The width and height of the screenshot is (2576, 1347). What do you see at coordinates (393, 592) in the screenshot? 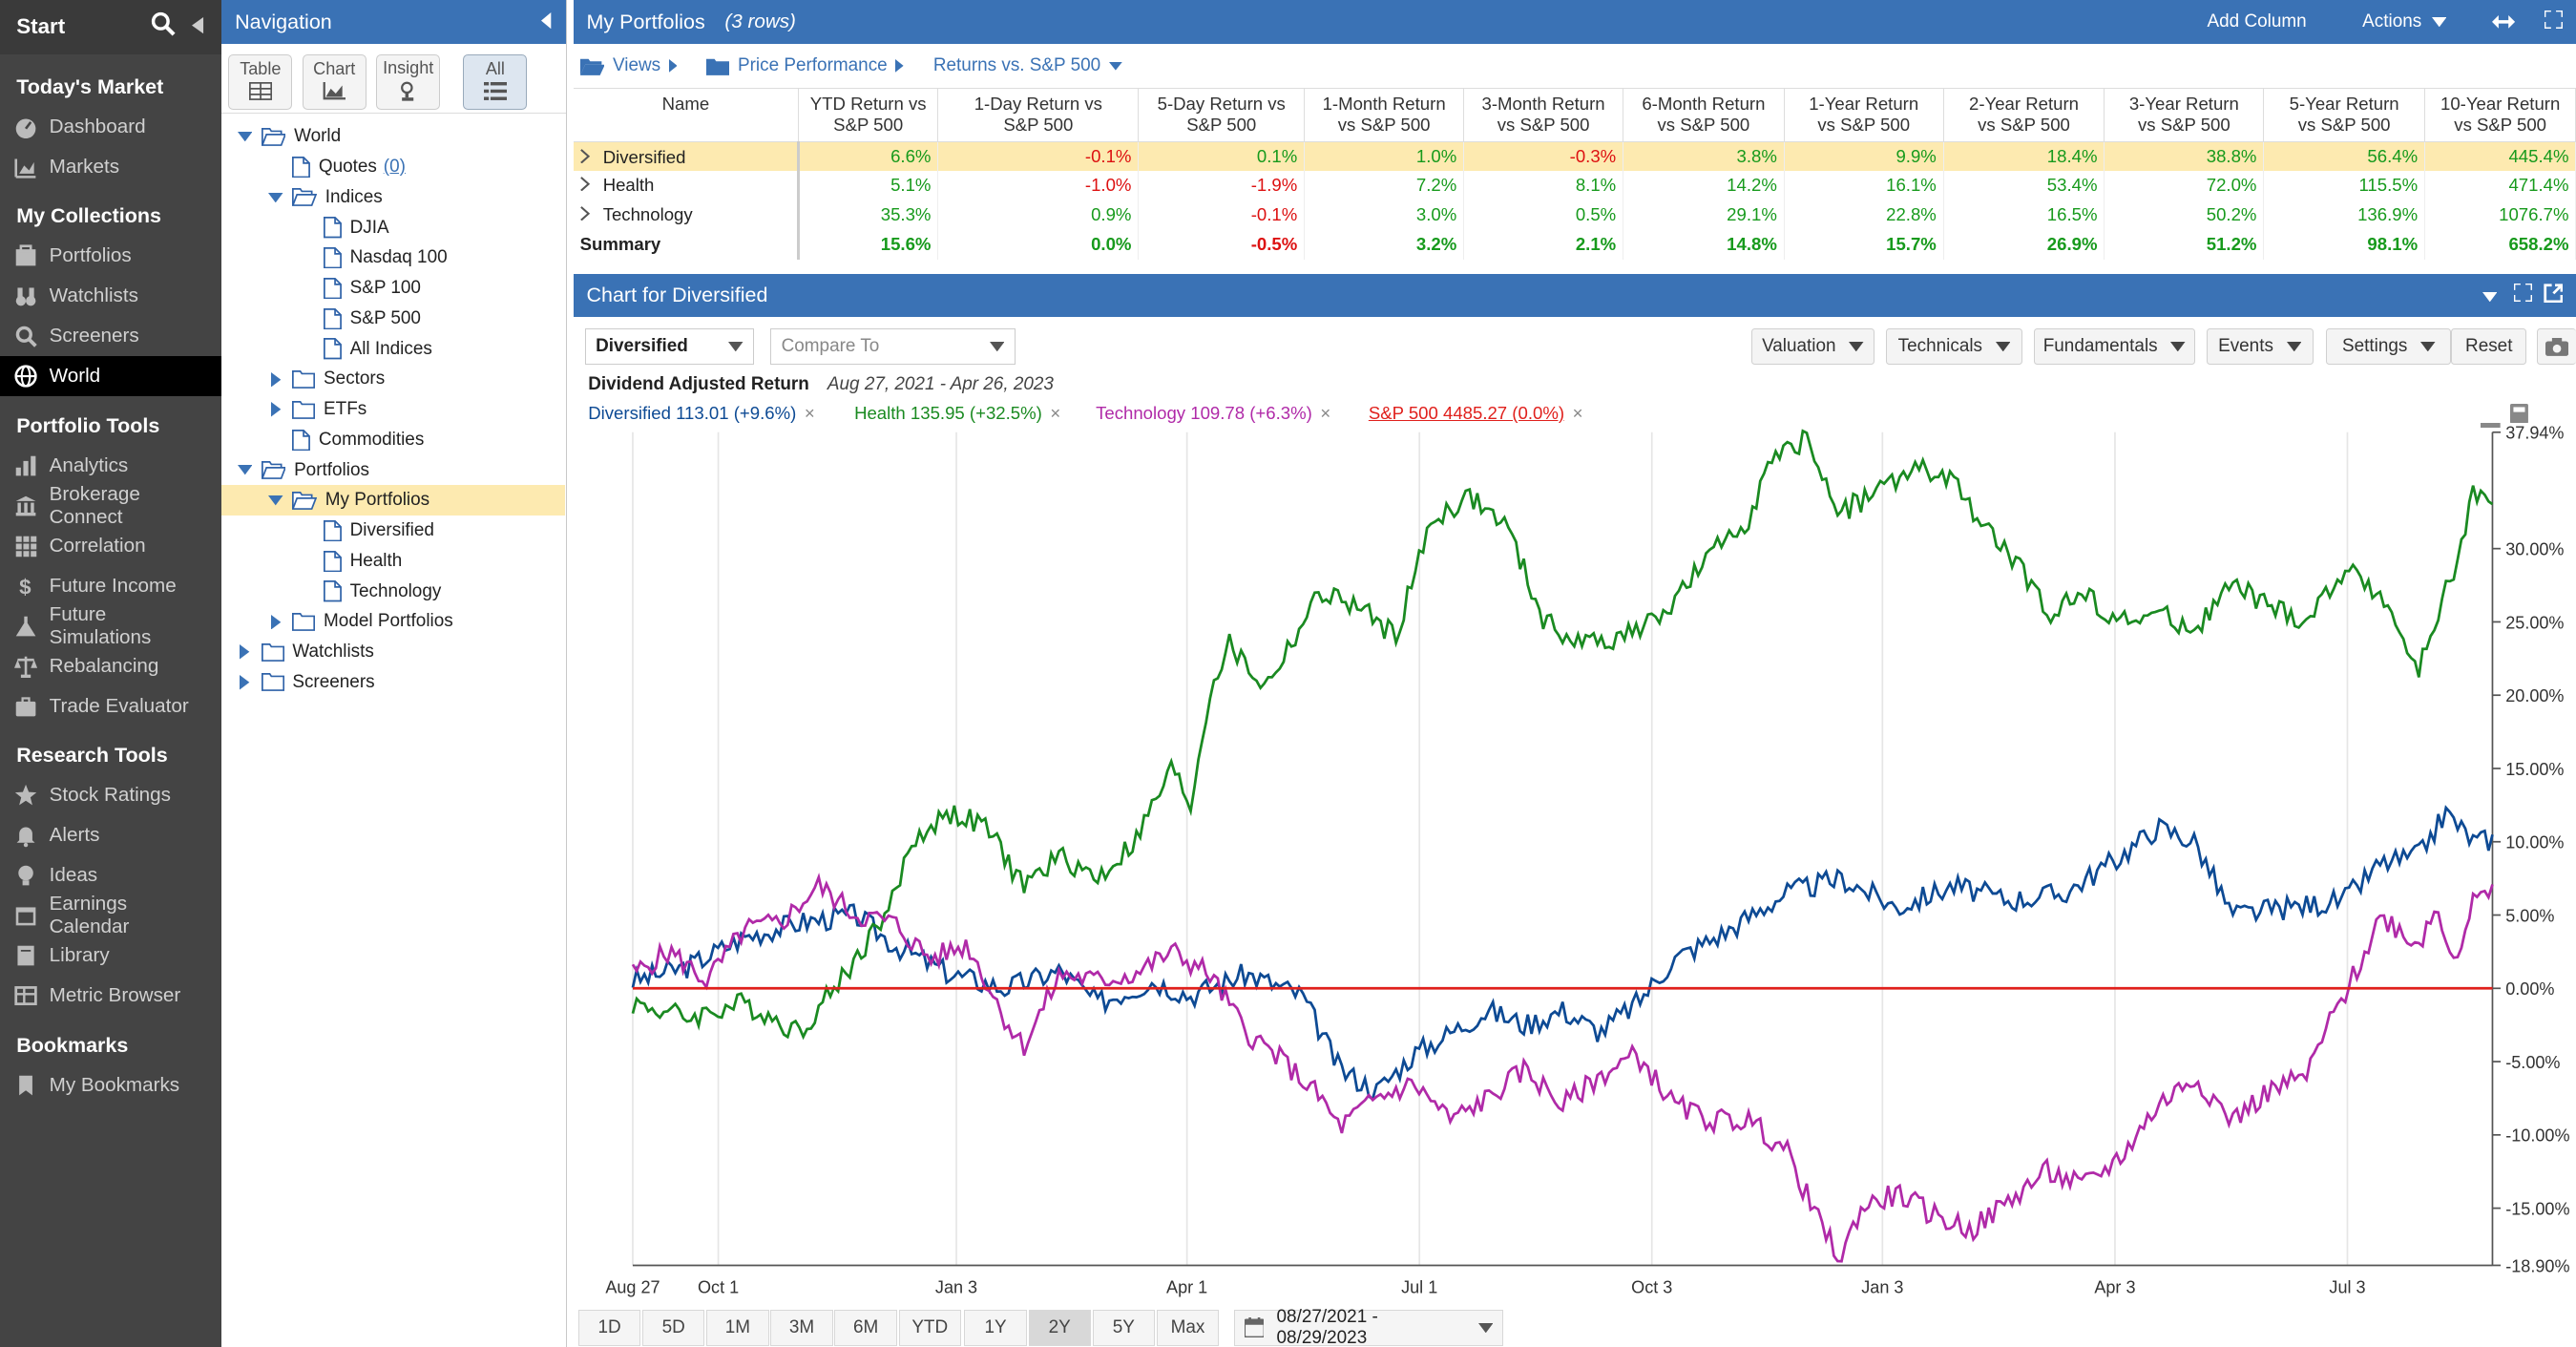
I see `tree-item-technology: Technology` at bounding box center [393, 592].